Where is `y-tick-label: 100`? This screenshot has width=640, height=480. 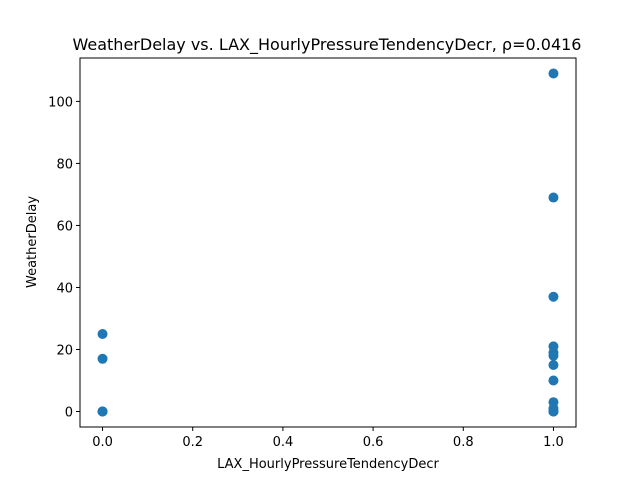 y-tick-label: 100 is located at coordinates (60, 102).